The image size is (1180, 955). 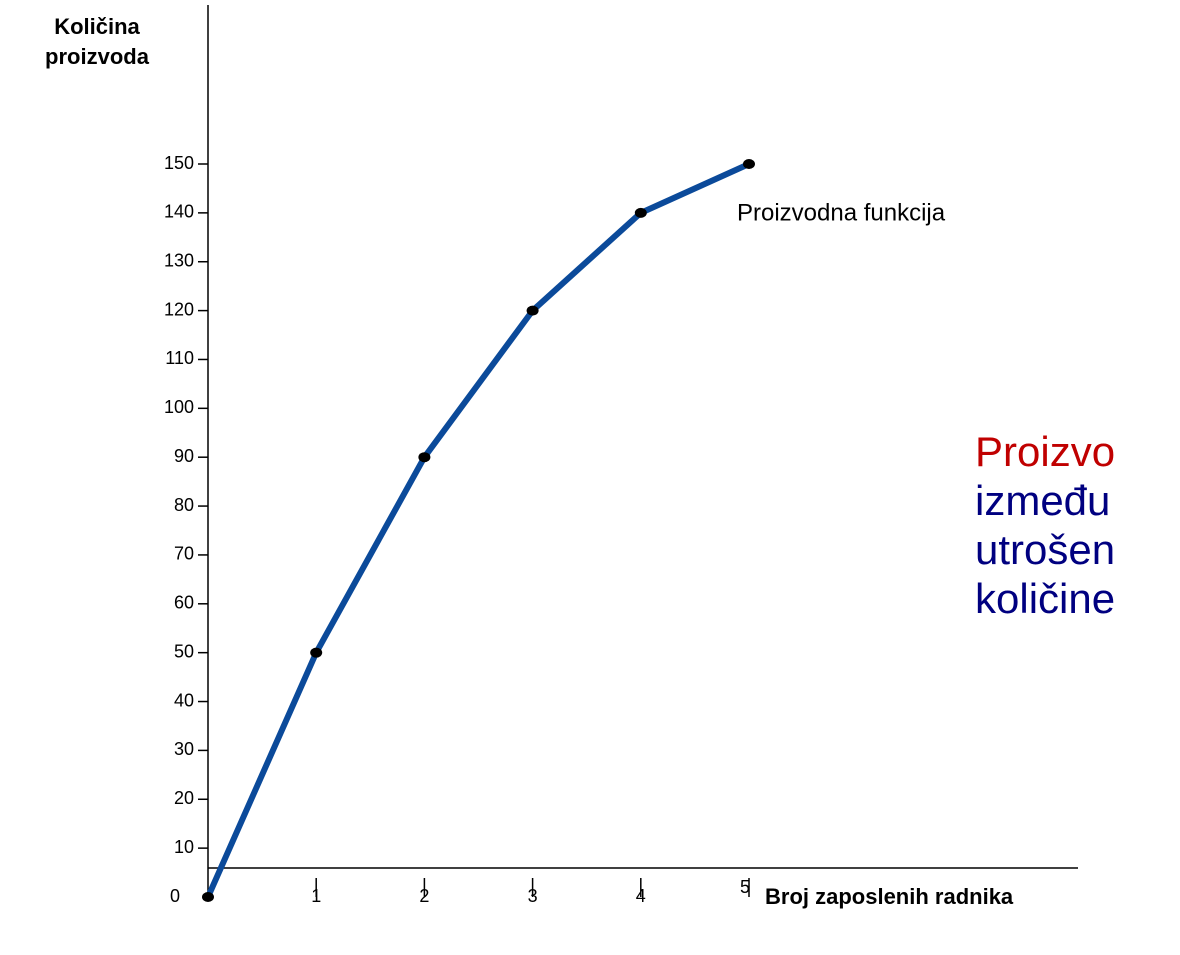 What do you see at coordinates (745, 887) in the screenshot?
I see `x-tick-label: 5` at bounding box center [745, 887].